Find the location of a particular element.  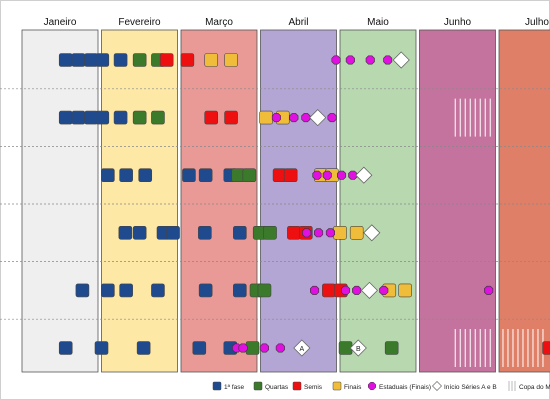

month-label-abril: Abril is located at coordinates (298, 22).